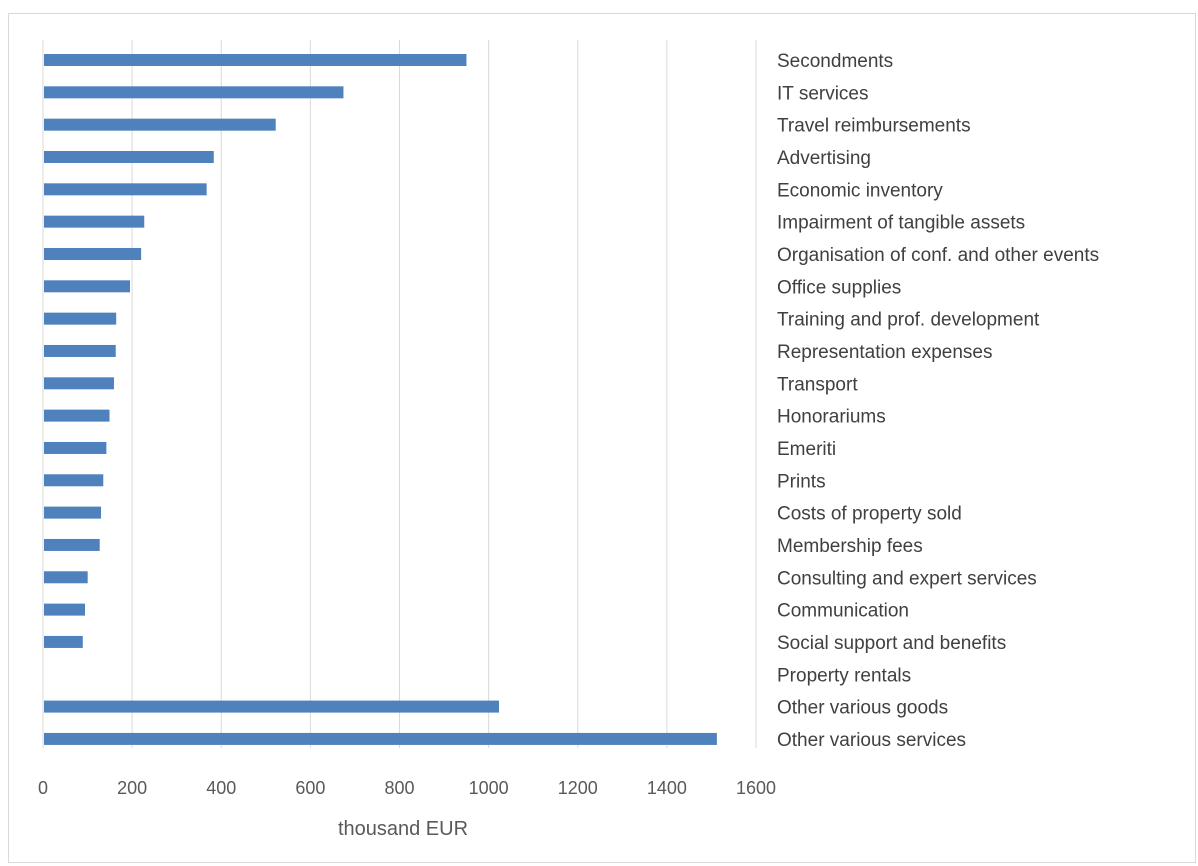  Describe the element at coordinates (907, 578) in the screenshot. I see `category-label: Consulting and expert services` at that location.